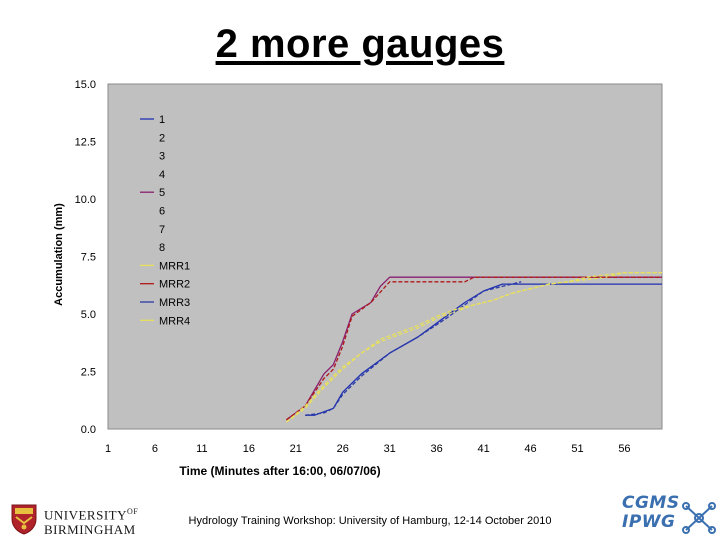  I want to click on university-name: UNIVERSITYOF BIRMINGHAM, so click(91, 520).